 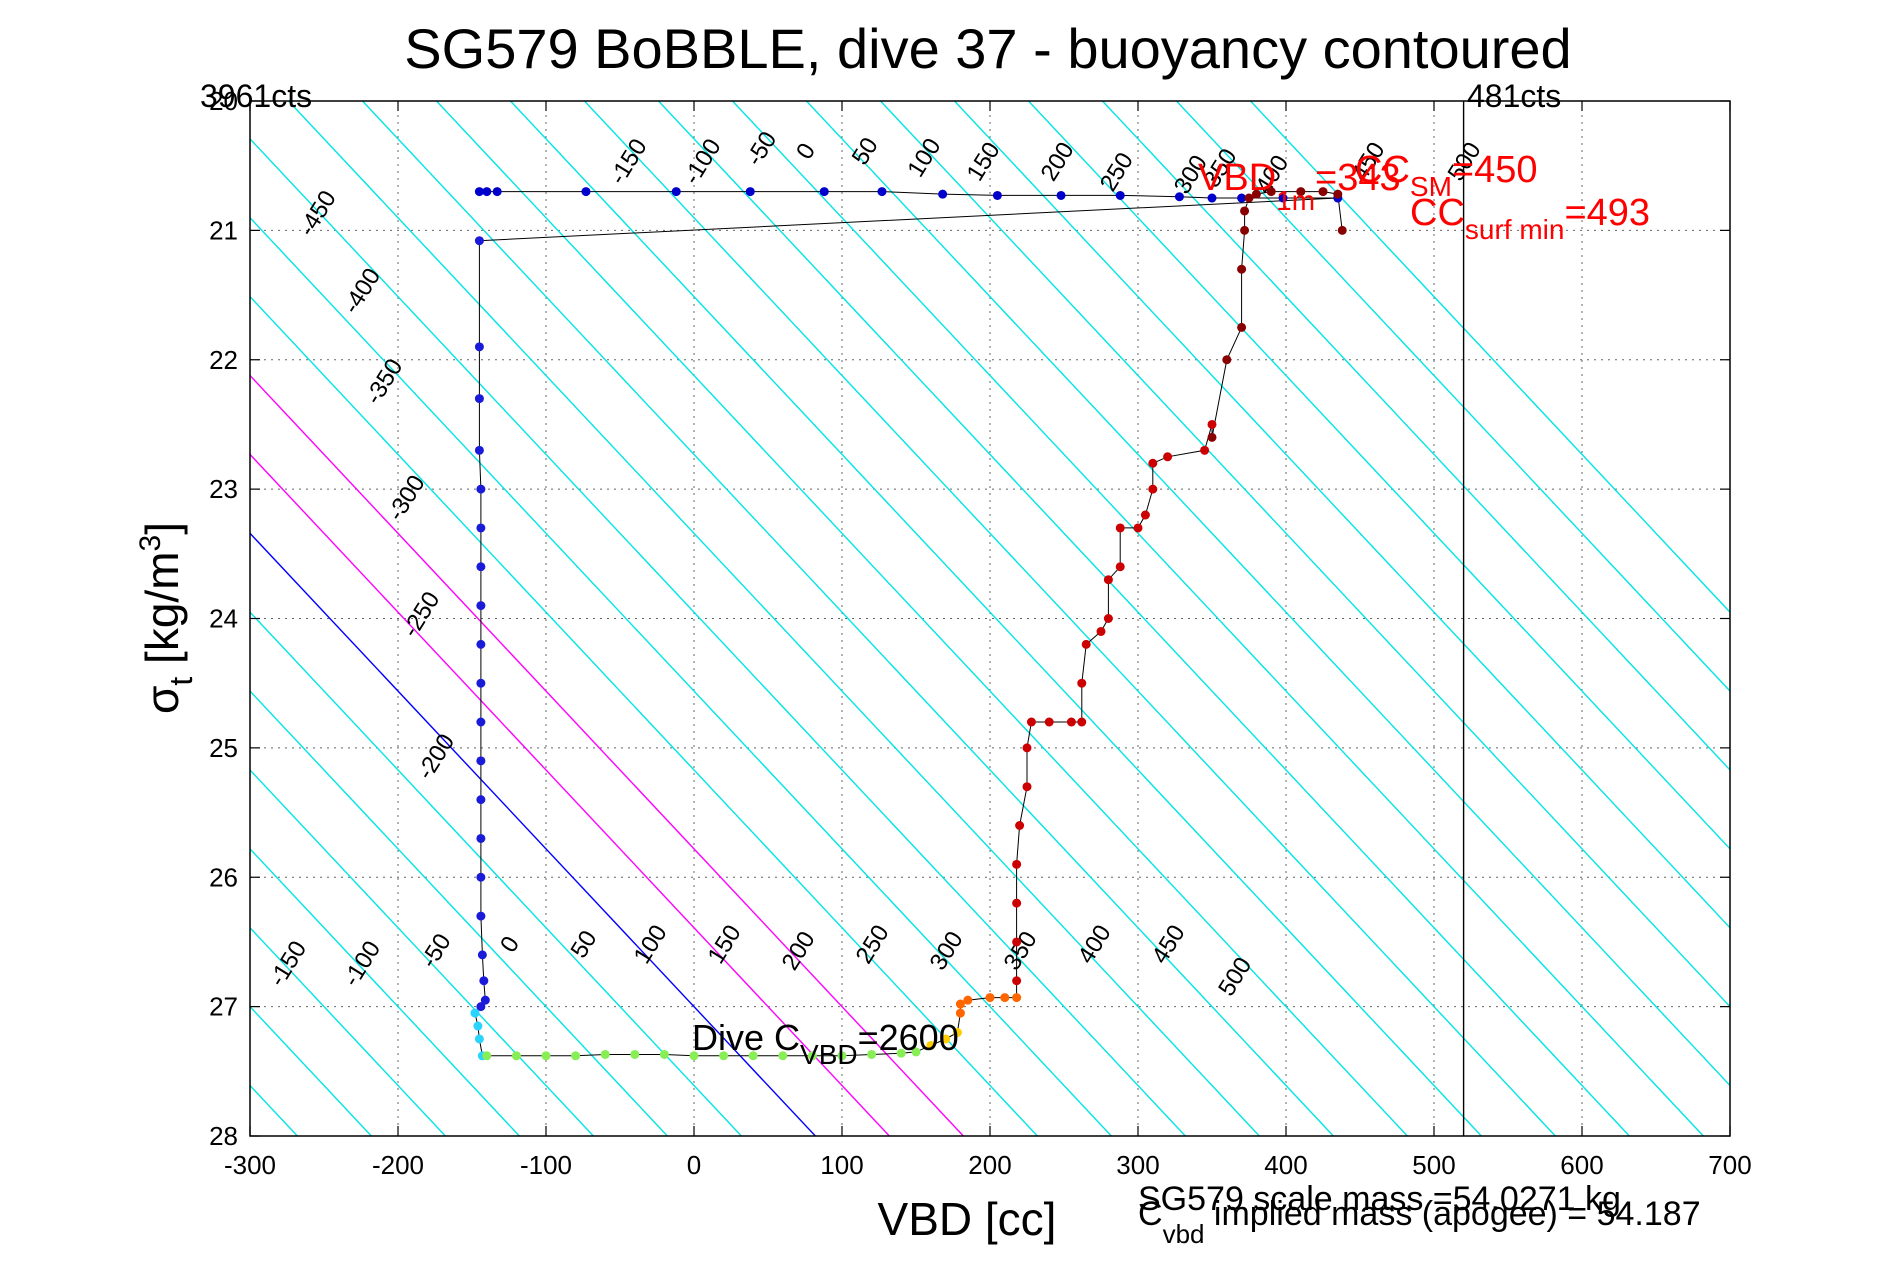 I want to click on cc-sm-sub: SM, so click(x=1431, y=186).